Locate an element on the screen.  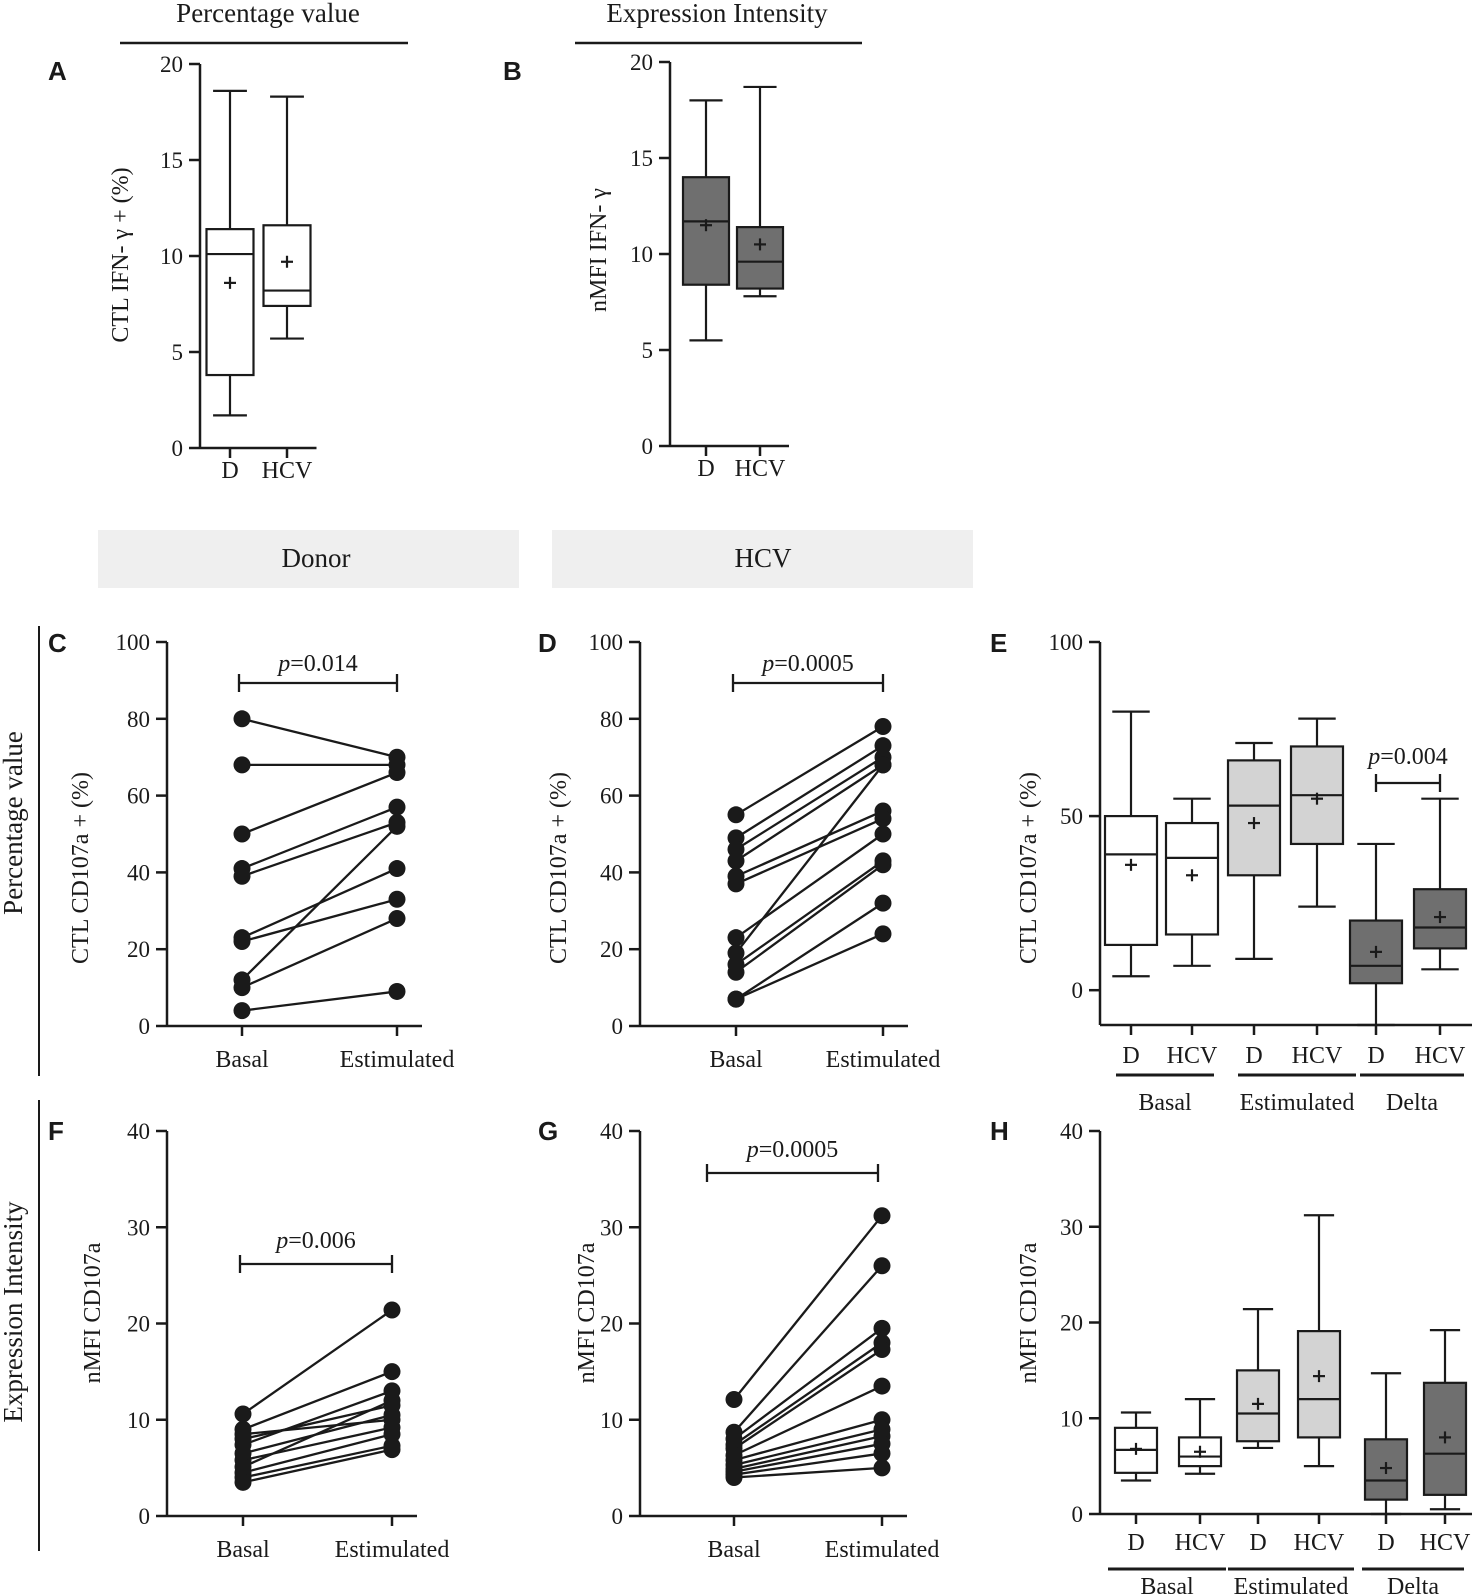
box-hcv is located at coordinates (760, 191).